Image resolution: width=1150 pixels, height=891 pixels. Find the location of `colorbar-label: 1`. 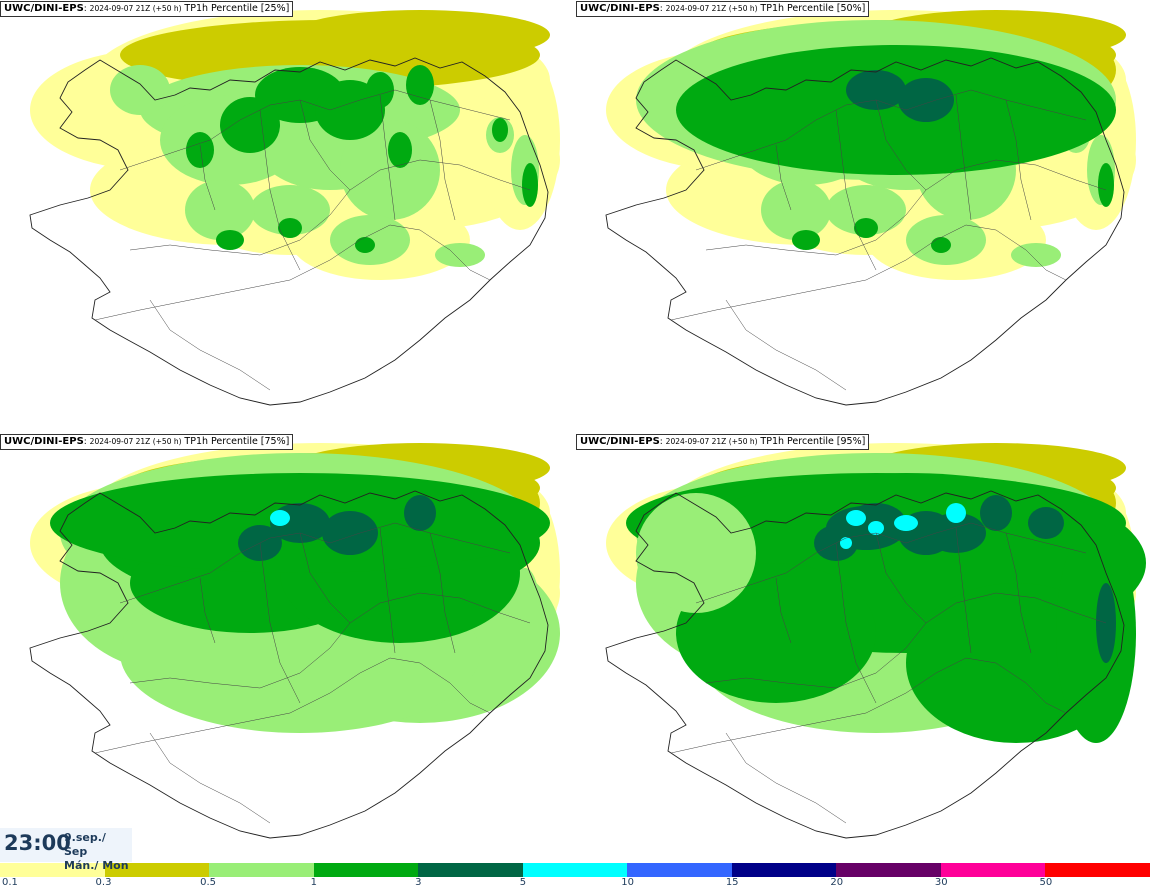

colorbar-label: 1 is located at coordinates (313, 882).